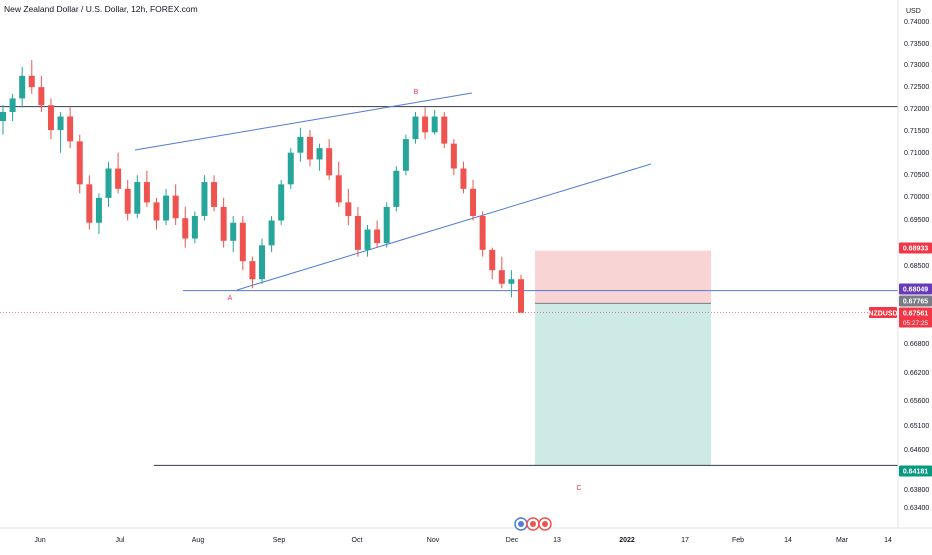  I want to click on price-tick-label: 0.65100, so click(916, 426).